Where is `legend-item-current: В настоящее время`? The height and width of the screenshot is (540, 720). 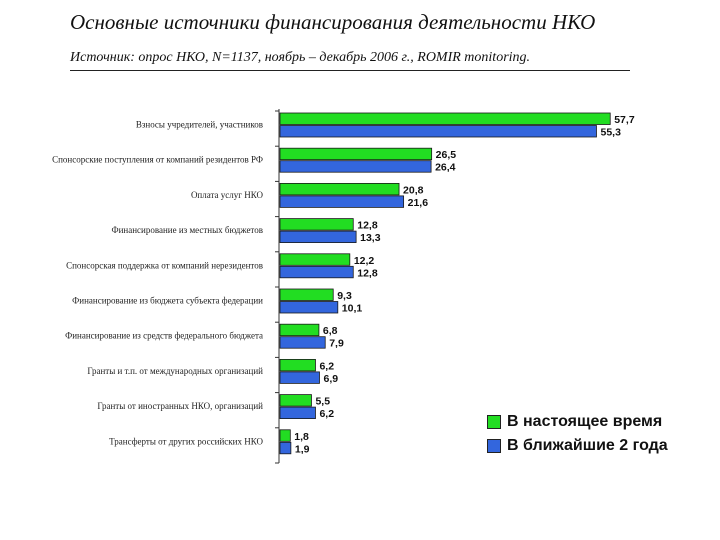 legend-item-current: В настоящее время is located at coordinates (577, 422).